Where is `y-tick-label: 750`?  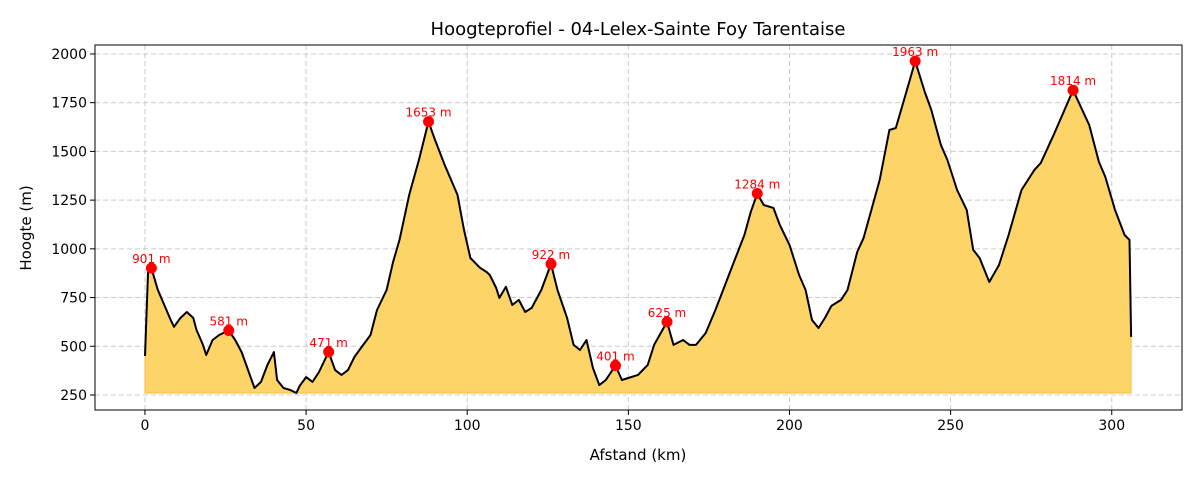
y-tick-label: 750 is located at coordinates (73, 299).